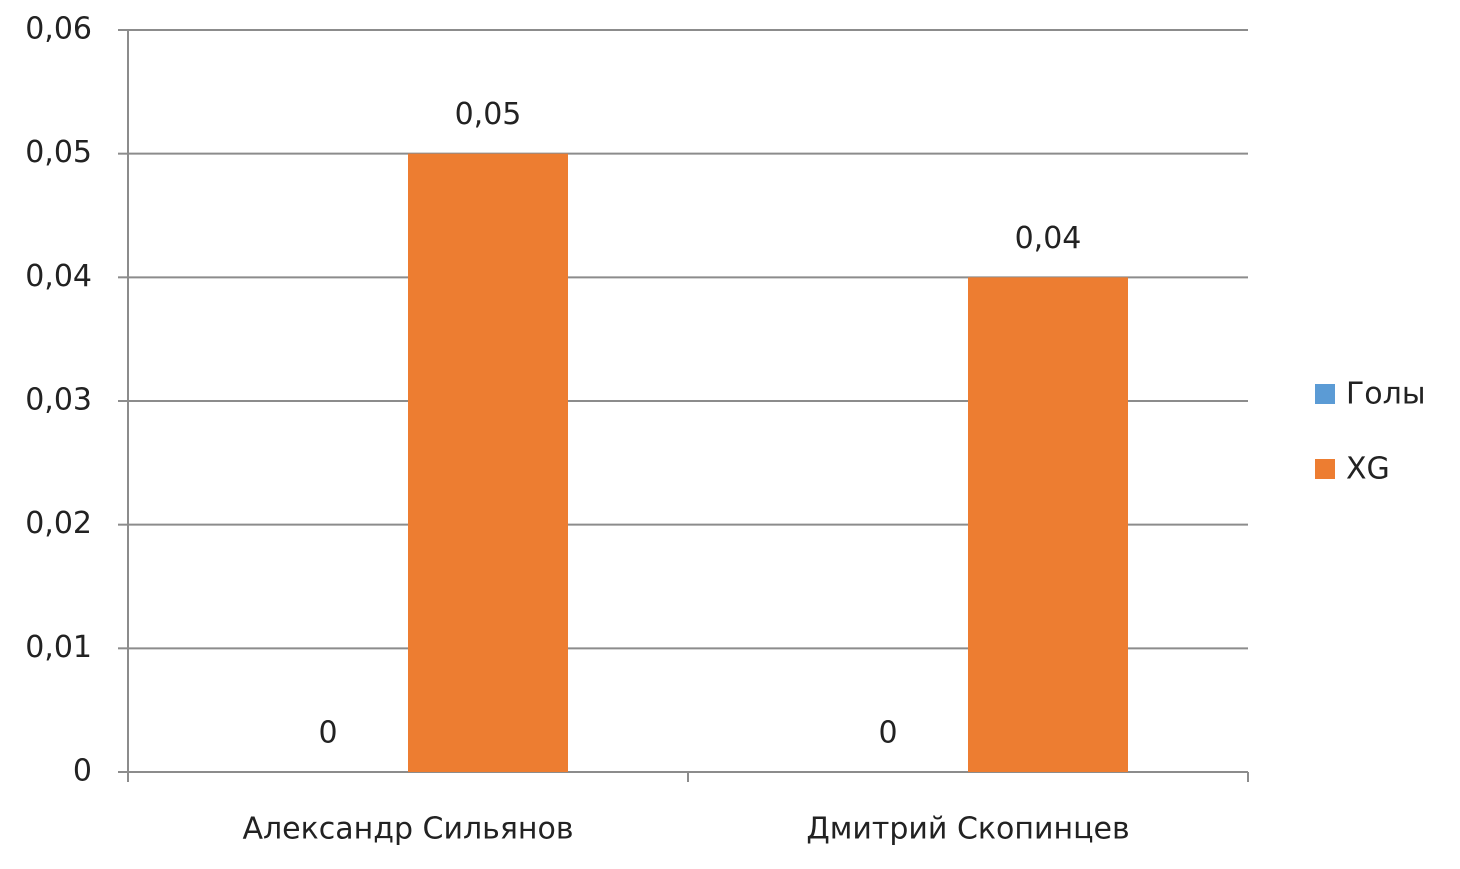 This screenshot has width=1460, height=869. I want to click on y-tick-label: 0, so click(82, 771).